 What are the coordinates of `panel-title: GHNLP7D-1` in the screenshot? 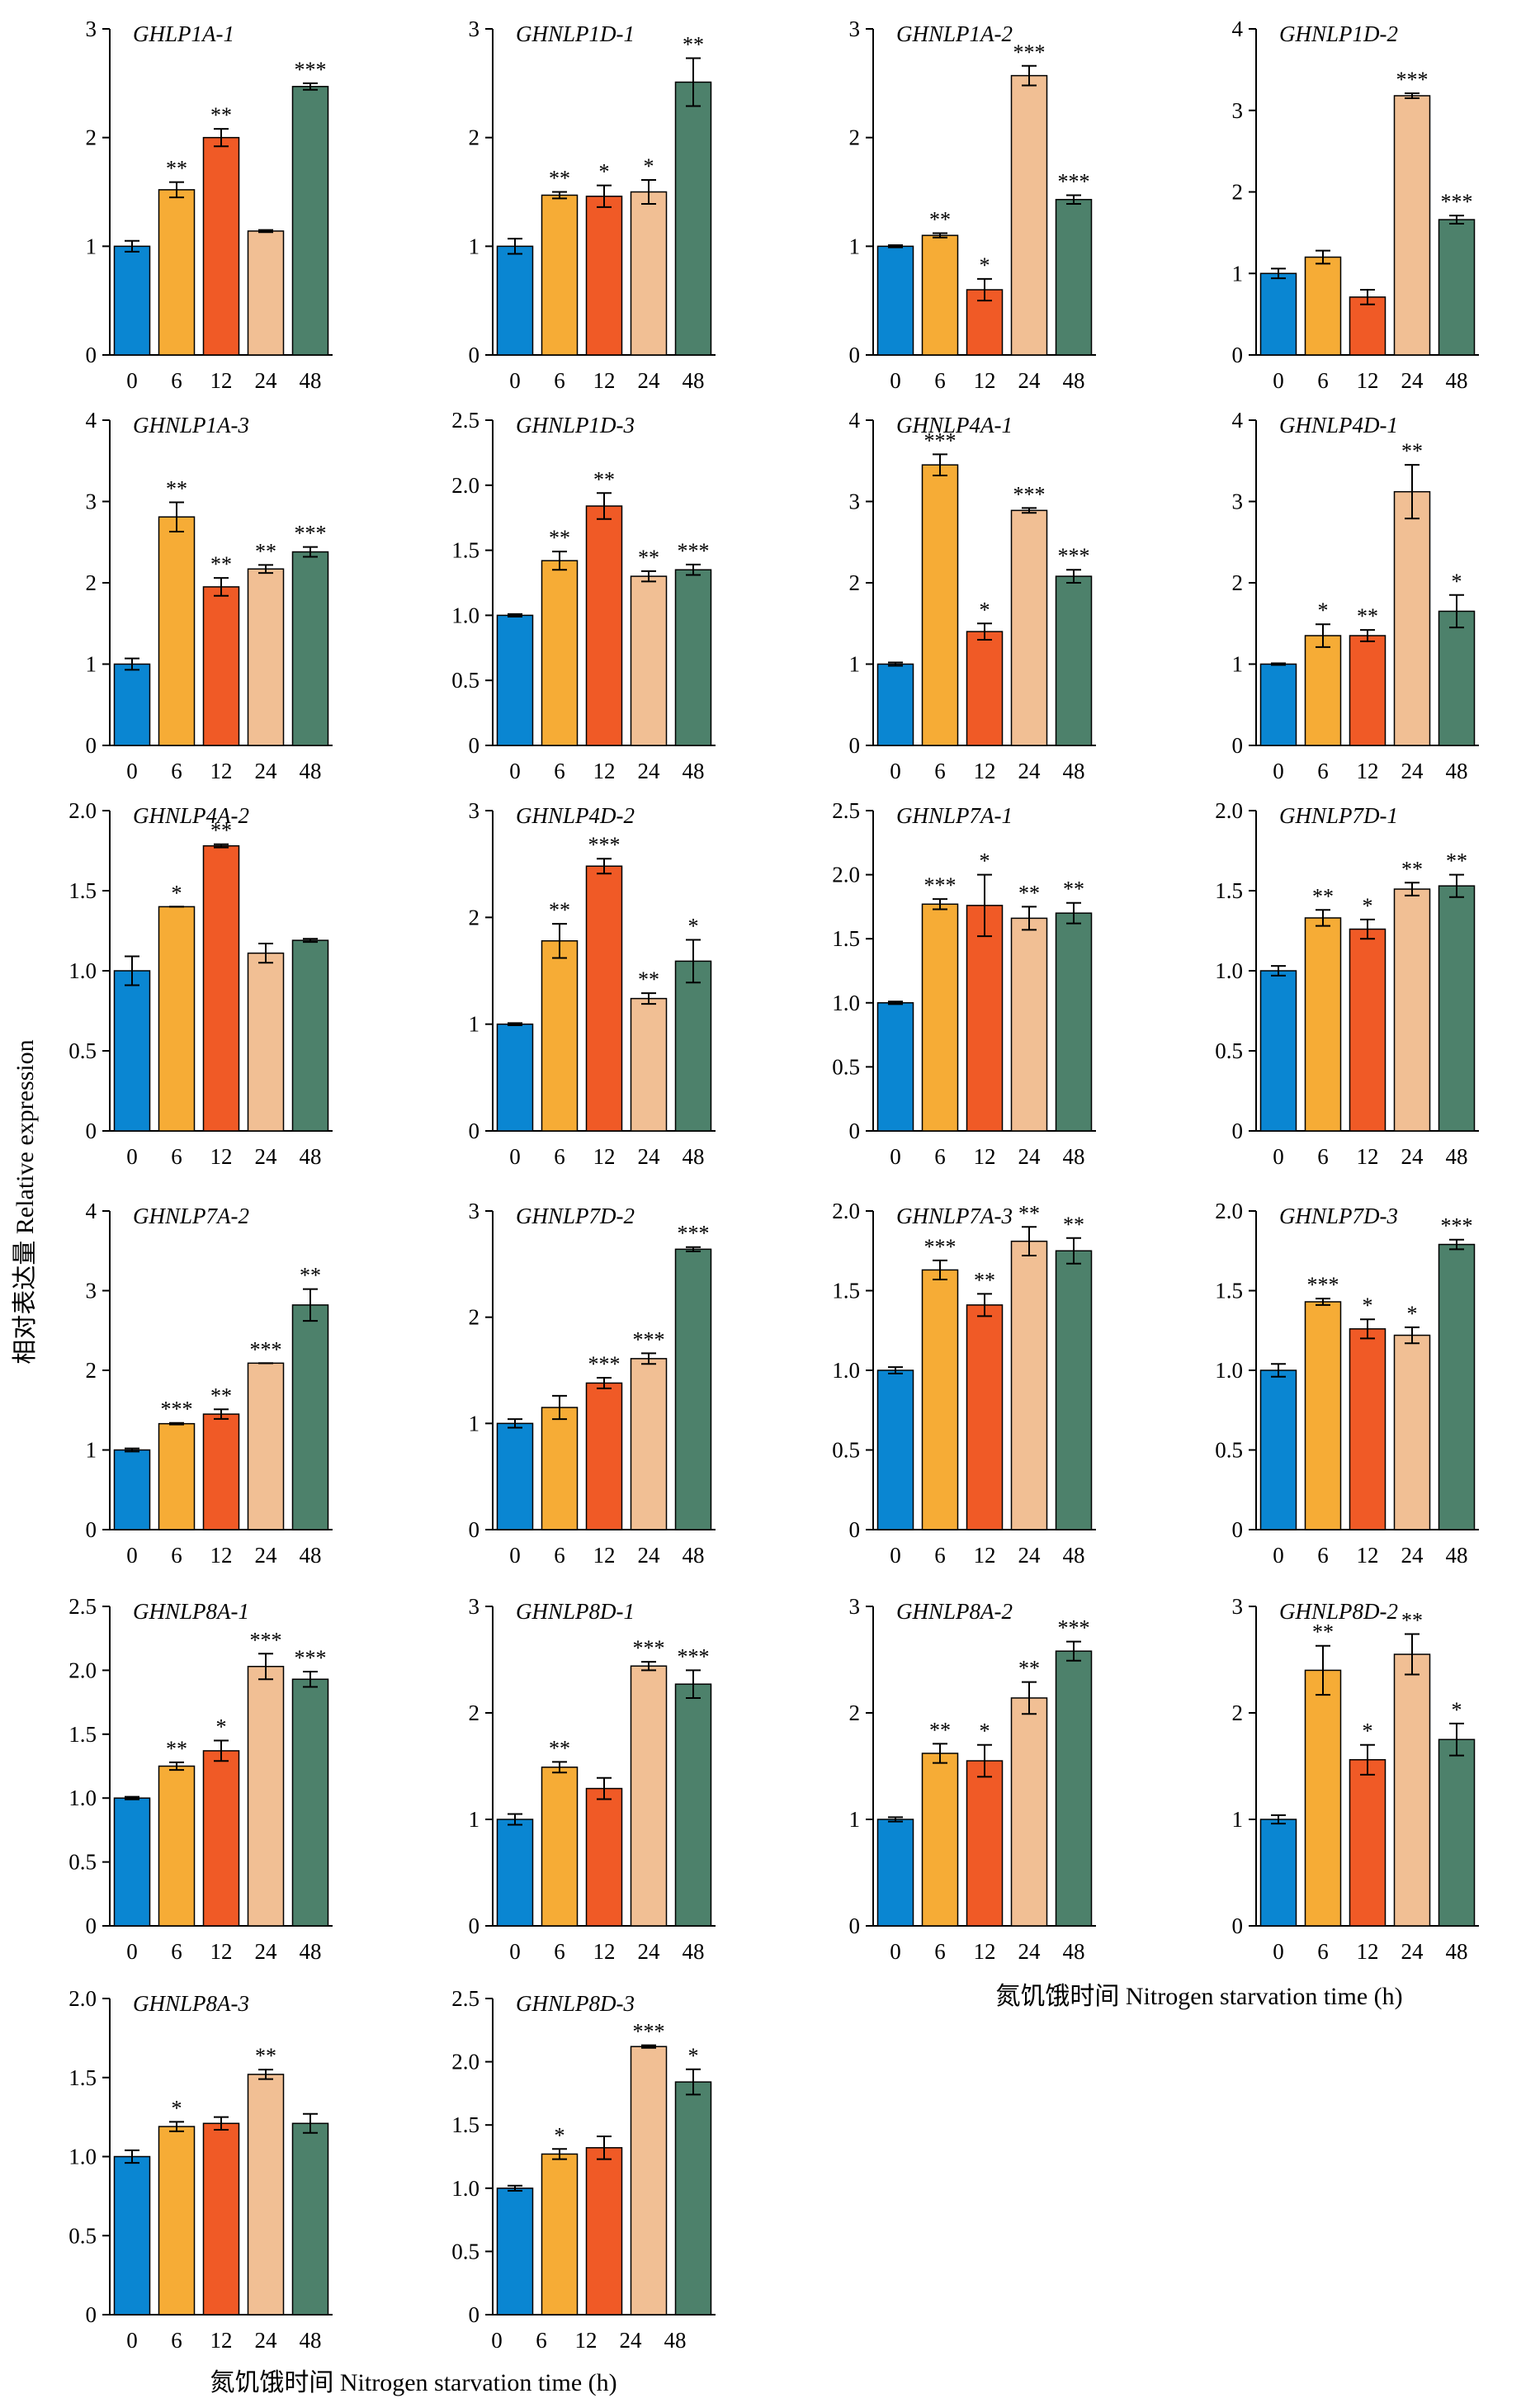 It's located at (1338, 815).